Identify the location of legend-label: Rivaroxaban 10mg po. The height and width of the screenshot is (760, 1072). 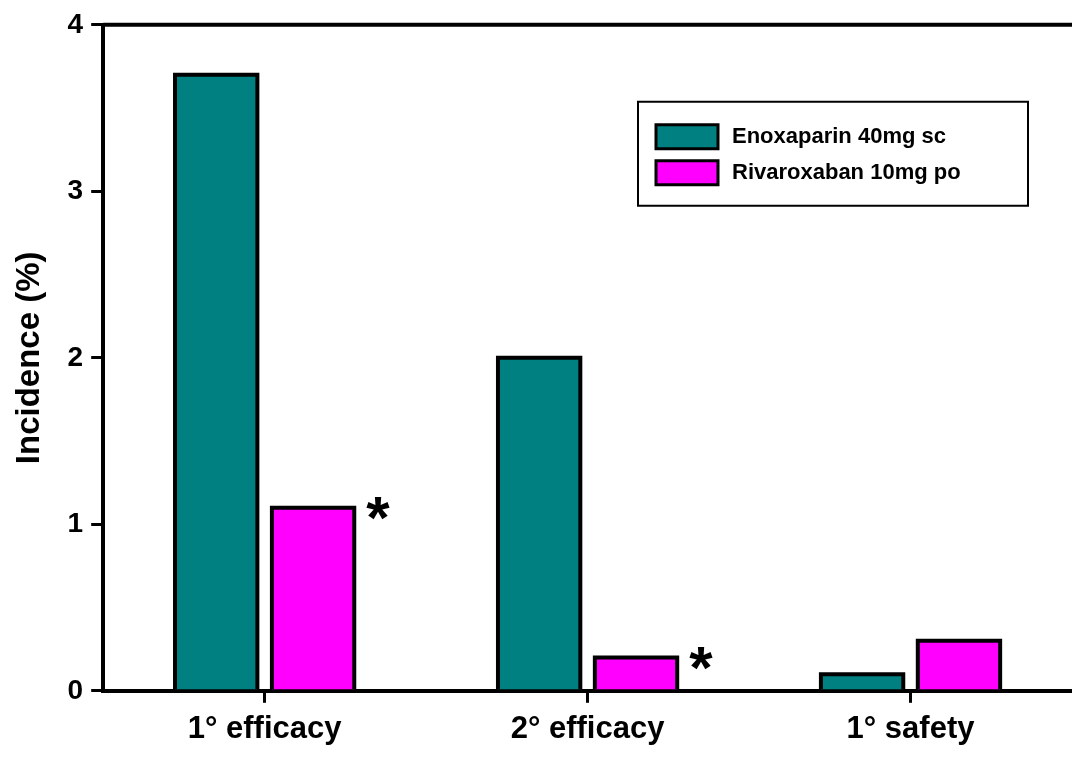
(846, 171).